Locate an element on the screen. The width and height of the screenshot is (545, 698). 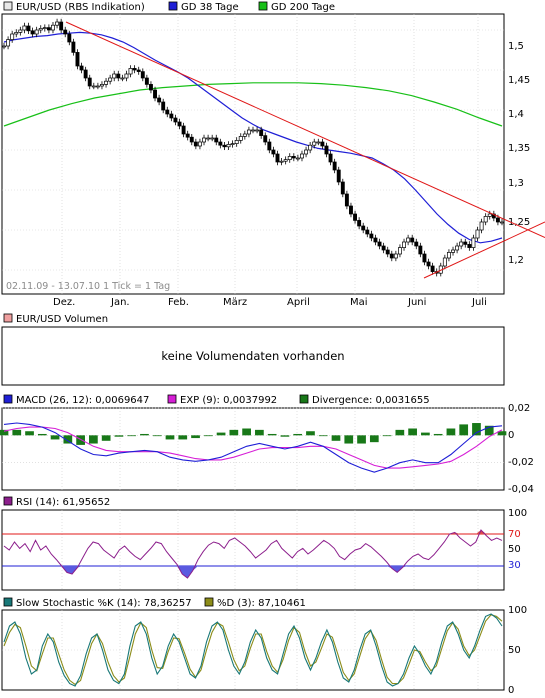
legend-swatch-macd is located at coordinates (8, 399).